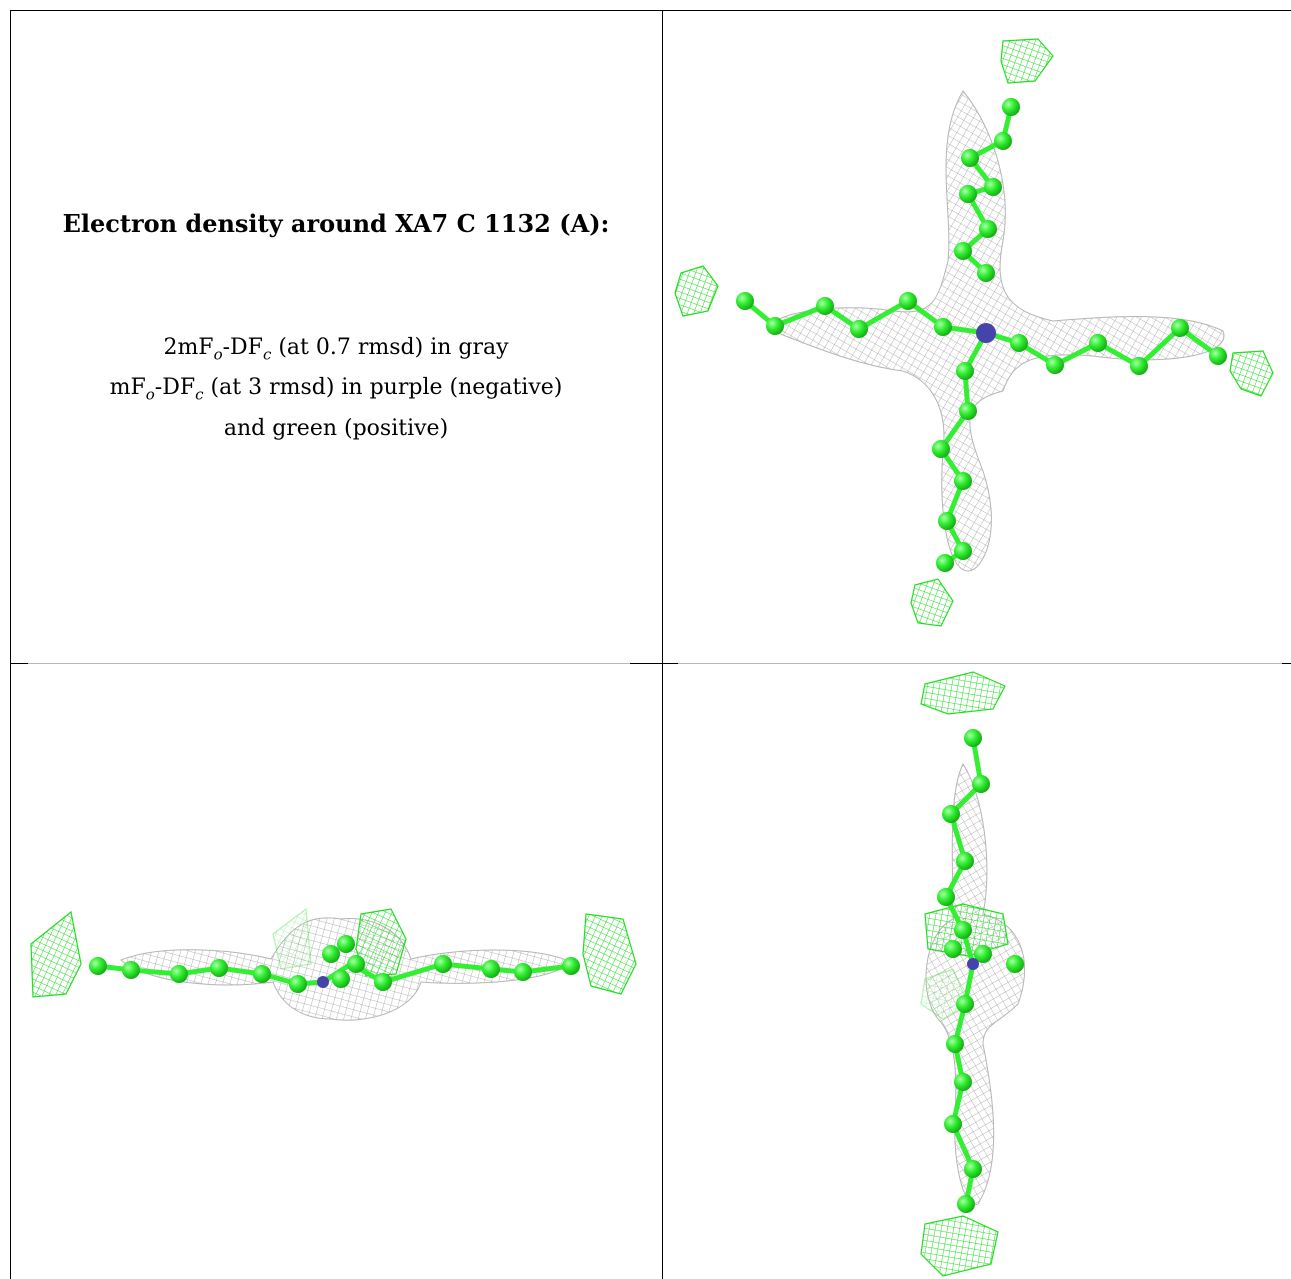 This screenshot has height=1279, width=1291. Describe the element at coordinates (19, 663) in the screenshot. I see `grid-middle-tick-left` at that location.